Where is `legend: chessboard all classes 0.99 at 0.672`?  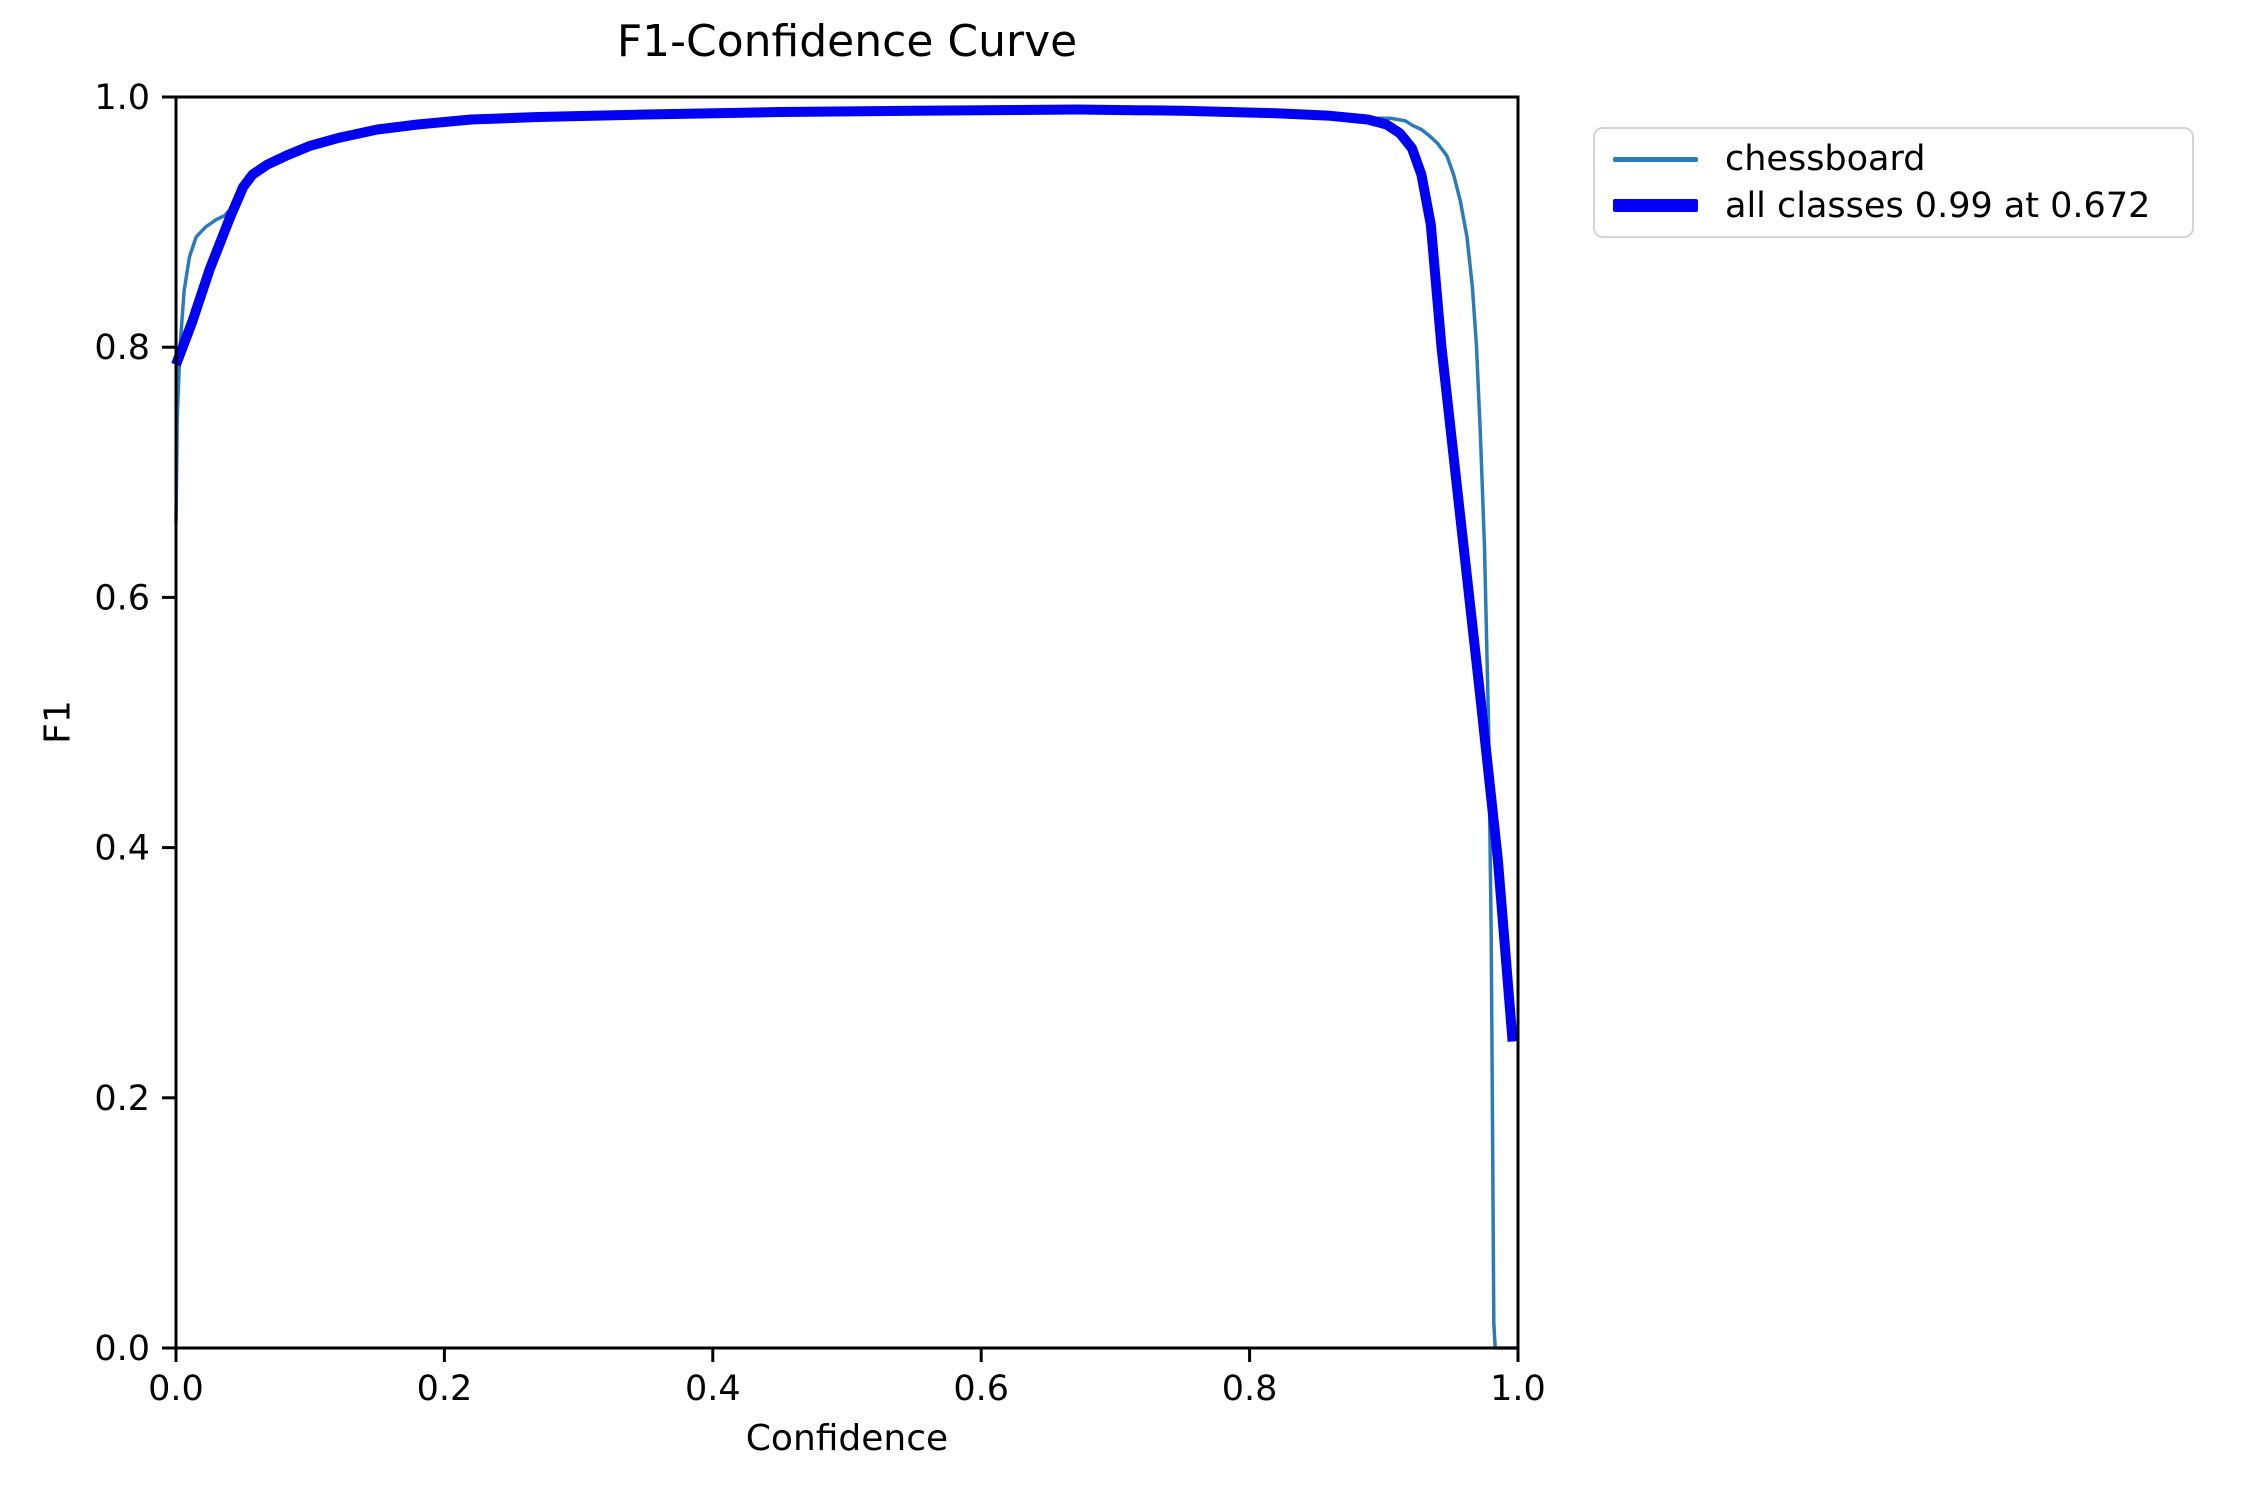 legend: chessboard all classes 0.99 at 0.672 is located at coordinates (1893, 182).